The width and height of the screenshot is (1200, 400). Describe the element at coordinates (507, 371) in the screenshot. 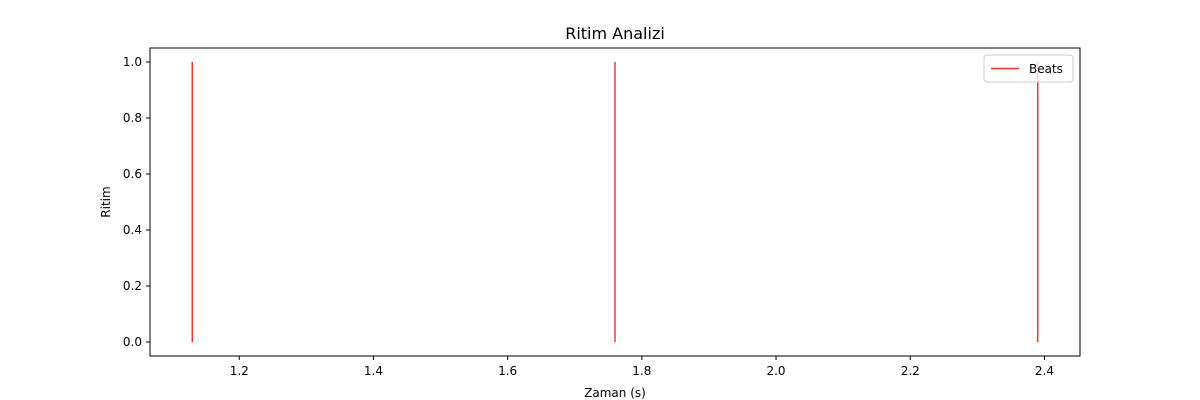

I see `x-tick-label: 1.6` at that location.